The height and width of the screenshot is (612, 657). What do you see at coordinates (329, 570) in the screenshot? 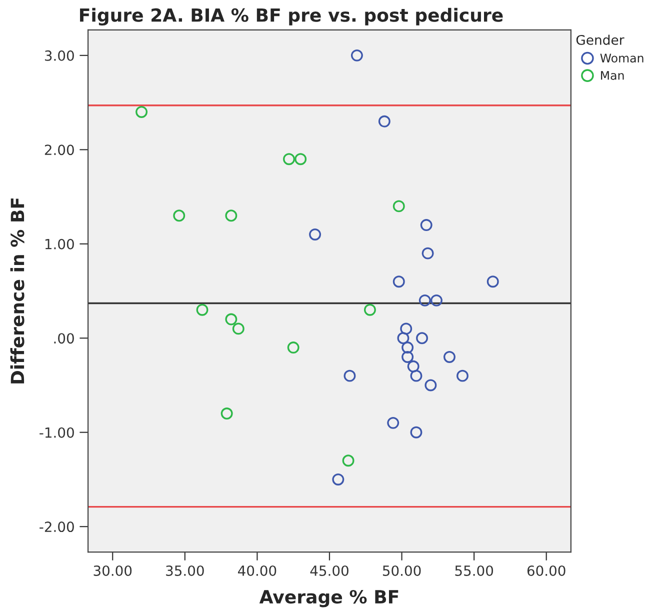
I see `x-tick-label: 45.00` at bounding box center [329, 570].